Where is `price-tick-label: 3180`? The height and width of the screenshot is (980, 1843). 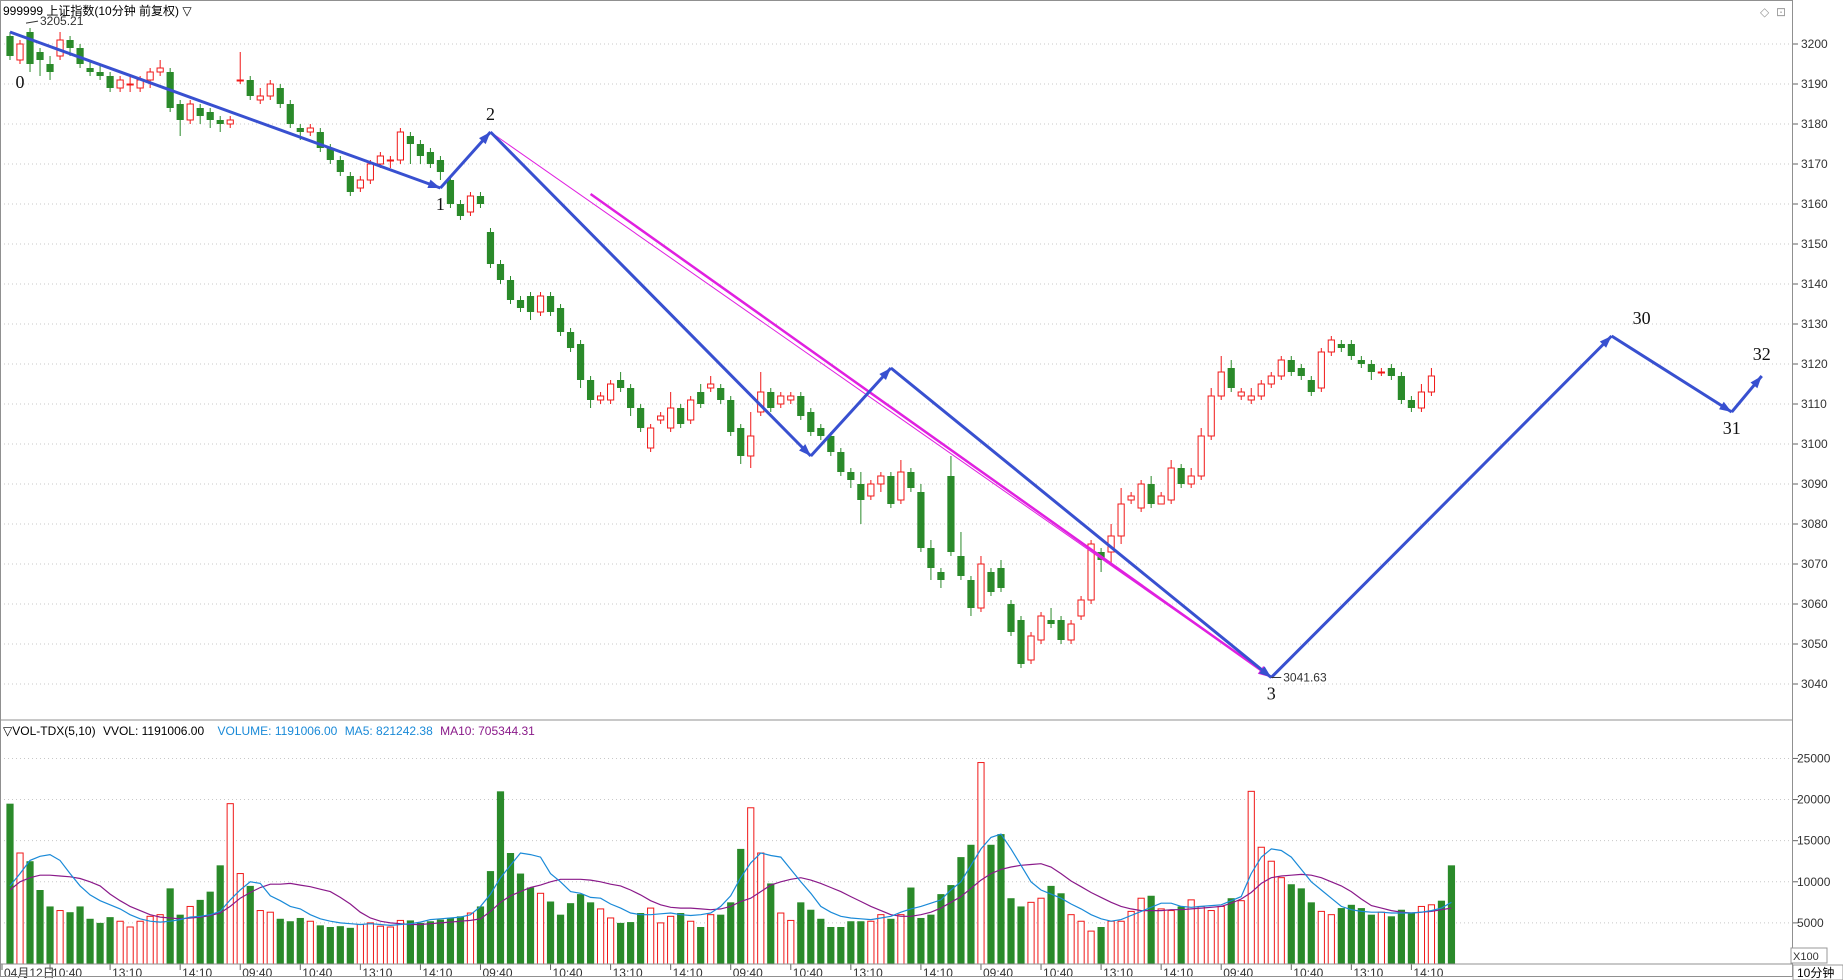 price-tick-label: 3180 is located at coordinates (1814, 124).